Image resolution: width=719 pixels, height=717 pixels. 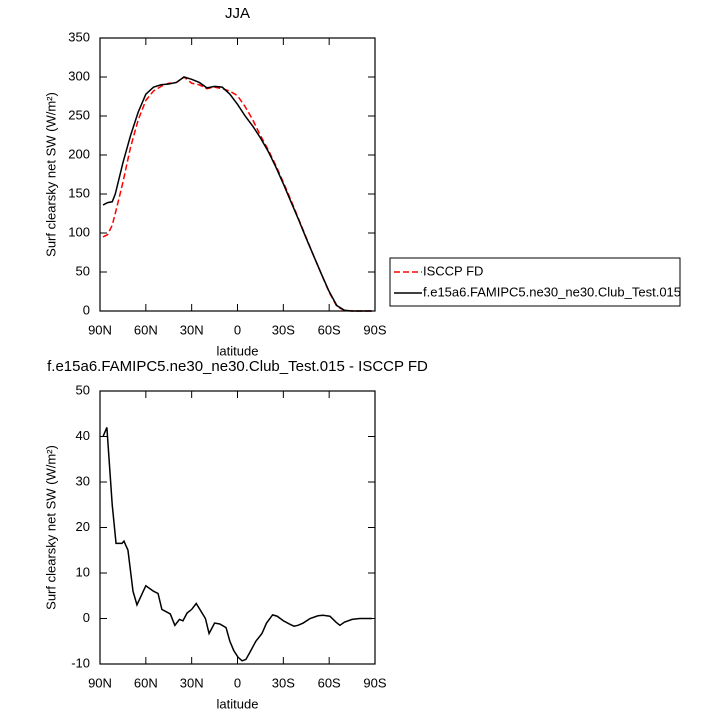 I want to click on y-tick-label: -10, so click(x=80, y=662).